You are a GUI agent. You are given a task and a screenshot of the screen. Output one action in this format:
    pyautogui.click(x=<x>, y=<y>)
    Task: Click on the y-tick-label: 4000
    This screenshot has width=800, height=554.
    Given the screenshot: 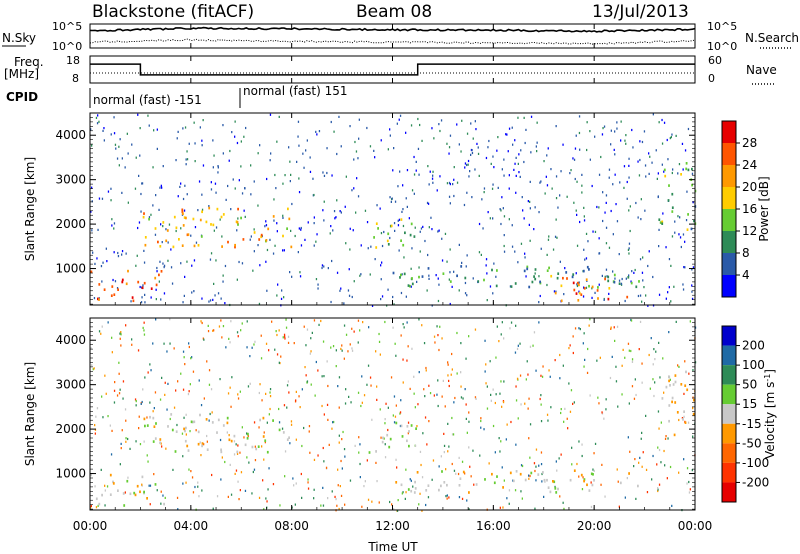 What is the action you would take?
    pyautogui.click(x=70, y=340)
    